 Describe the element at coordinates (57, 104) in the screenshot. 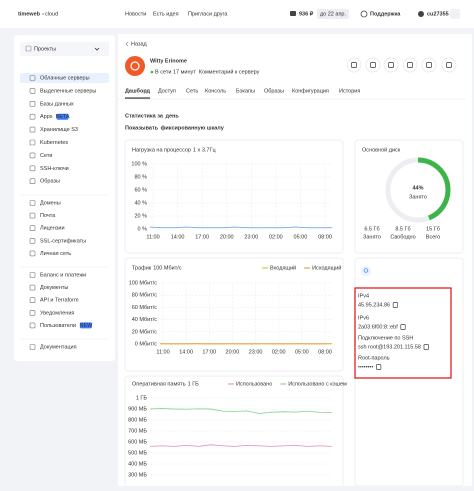

I see `menu-item: Базы данных` at that location.